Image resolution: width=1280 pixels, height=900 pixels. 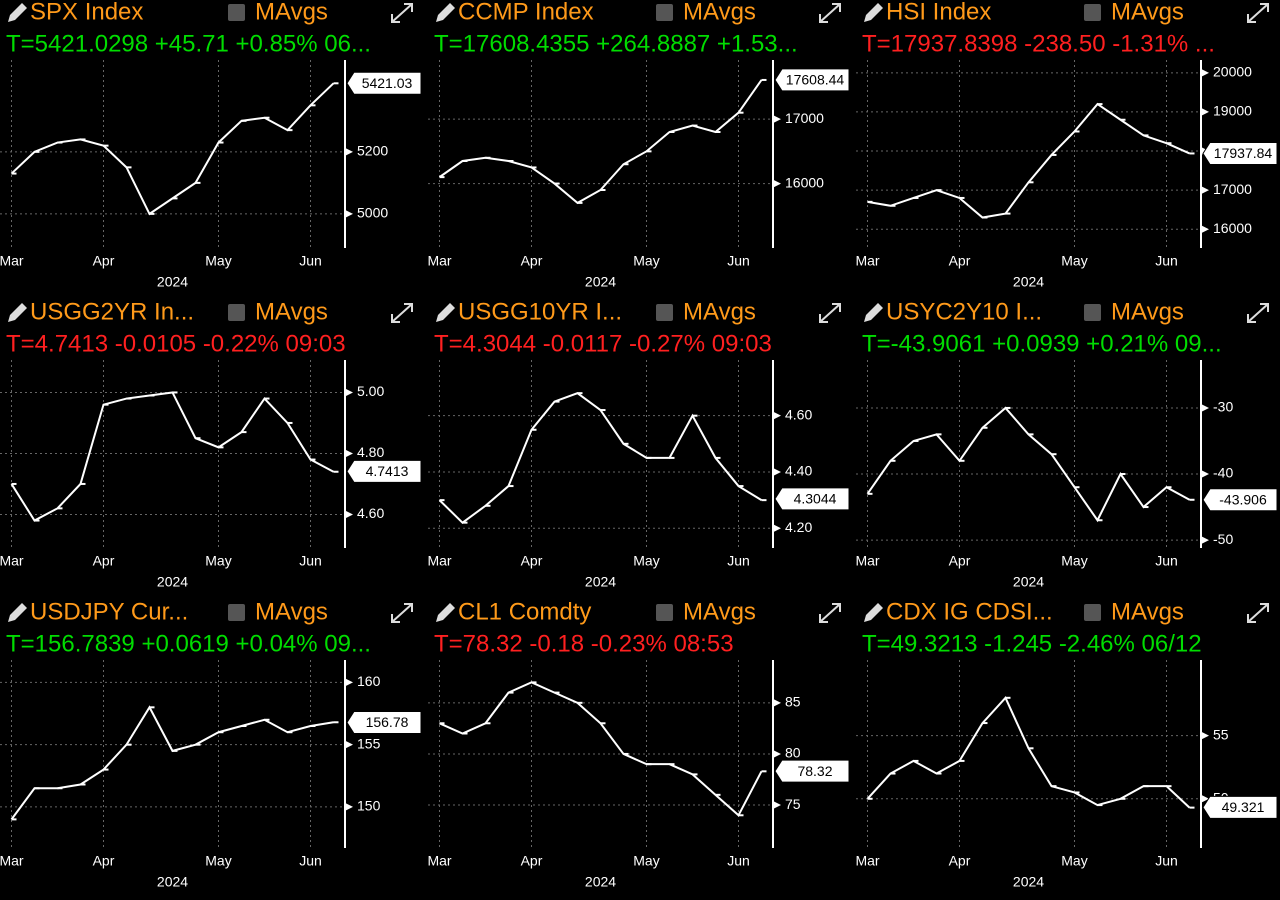 What do you see at coordinates (372, 151) in the screenshot?
I see `y-tick-label: 5200` at bounding box center [372, 151].